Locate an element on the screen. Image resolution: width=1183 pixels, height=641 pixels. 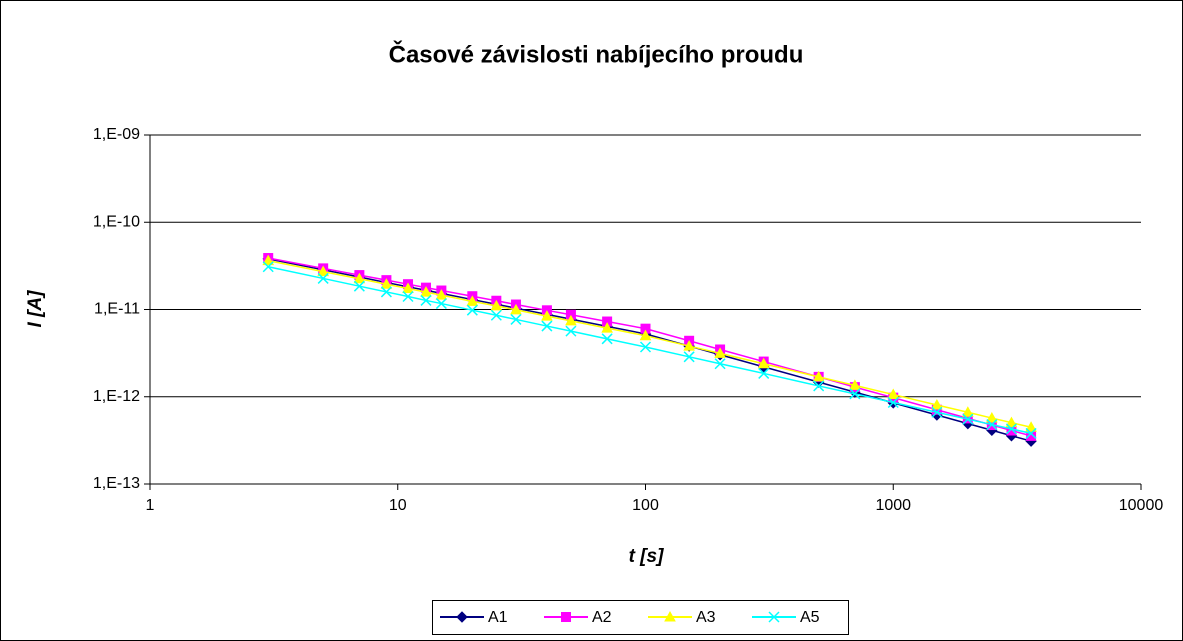
x-tick-label: 100 is located at coordinates (645, 505).